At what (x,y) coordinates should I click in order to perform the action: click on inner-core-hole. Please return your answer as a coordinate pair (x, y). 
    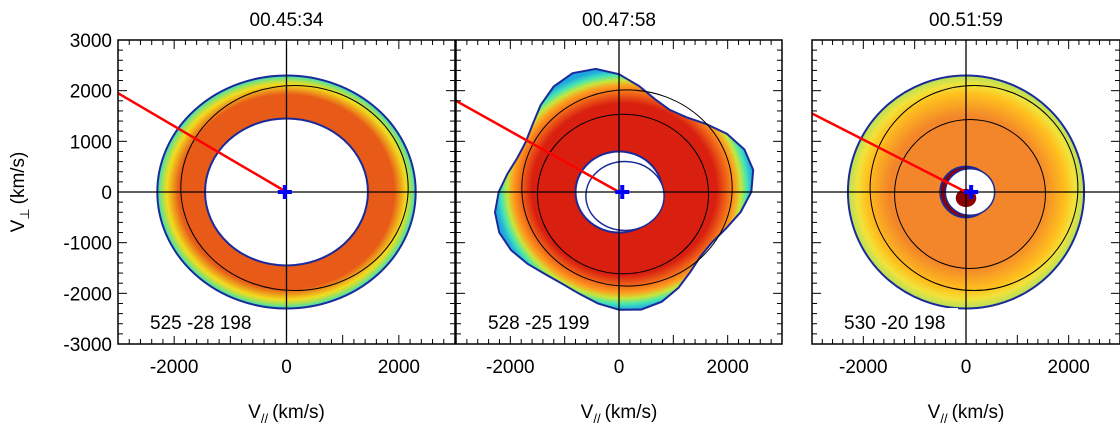
    Looking at the image, I should click on (625, 196).